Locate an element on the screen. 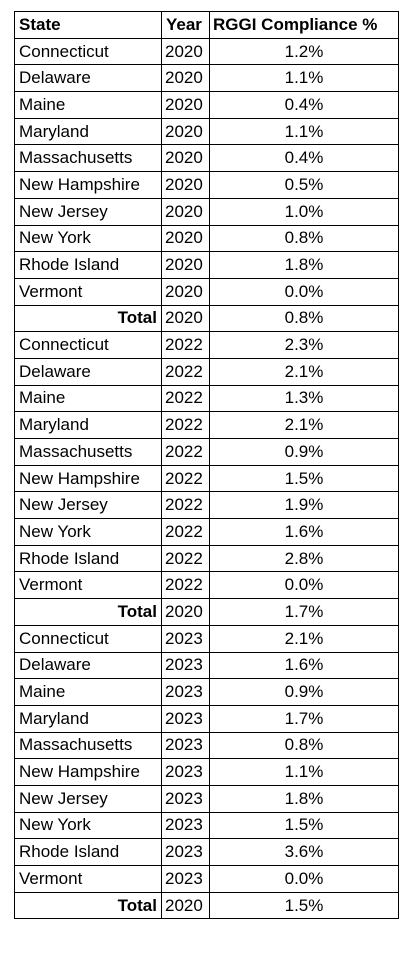  total-row: Total 2020 1.7% is located at coordinates (206, 612).